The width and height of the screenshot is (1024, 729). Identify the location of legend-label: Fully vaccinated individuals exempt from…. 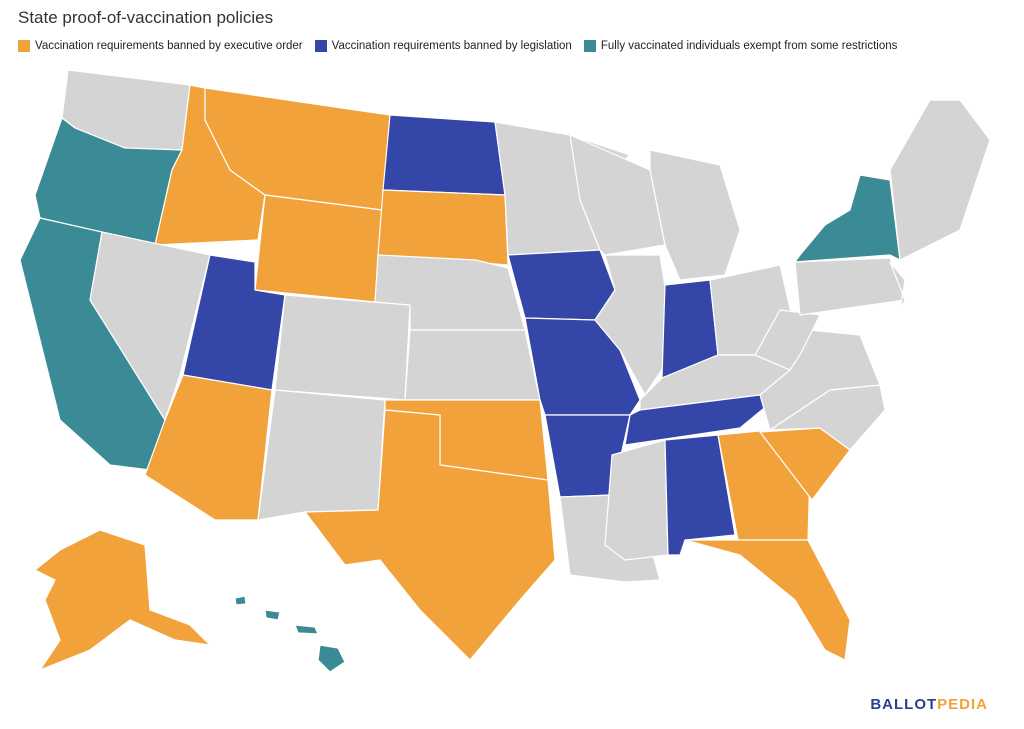
(749, 46).